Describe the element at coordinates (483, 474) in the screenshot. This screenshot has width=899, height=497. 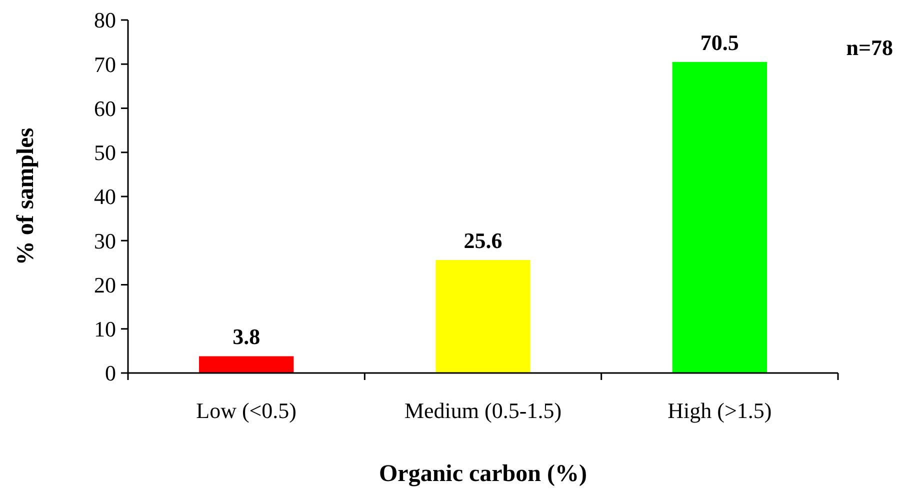
I see `x-axis-title: Organic carbon (%)` at that location.